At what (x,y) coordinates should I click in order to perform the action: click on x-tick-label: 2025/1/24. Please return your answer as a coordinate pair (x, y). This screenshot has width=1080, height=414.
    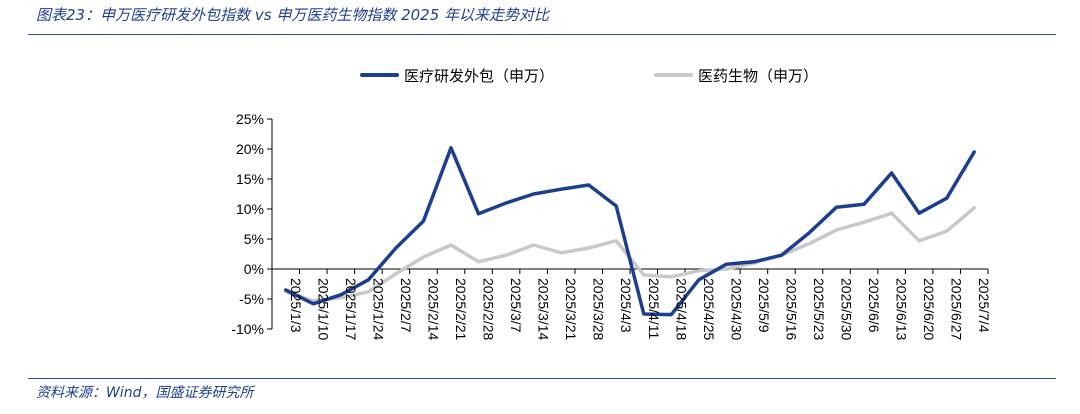
    Looking at the image, I should click on (378, 309).